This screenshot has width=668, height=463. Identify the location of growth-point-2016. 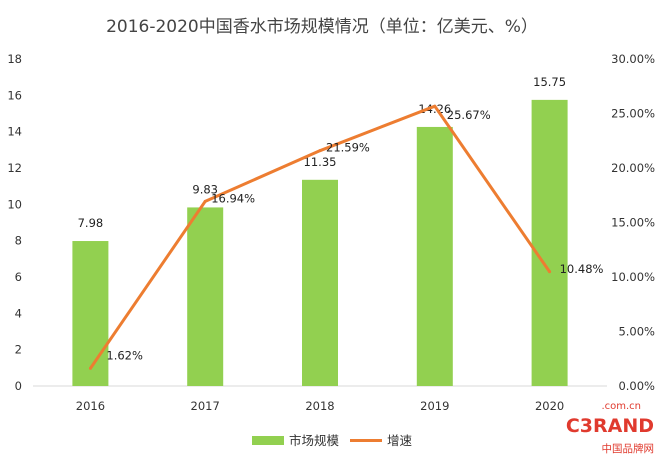
(90, 368).